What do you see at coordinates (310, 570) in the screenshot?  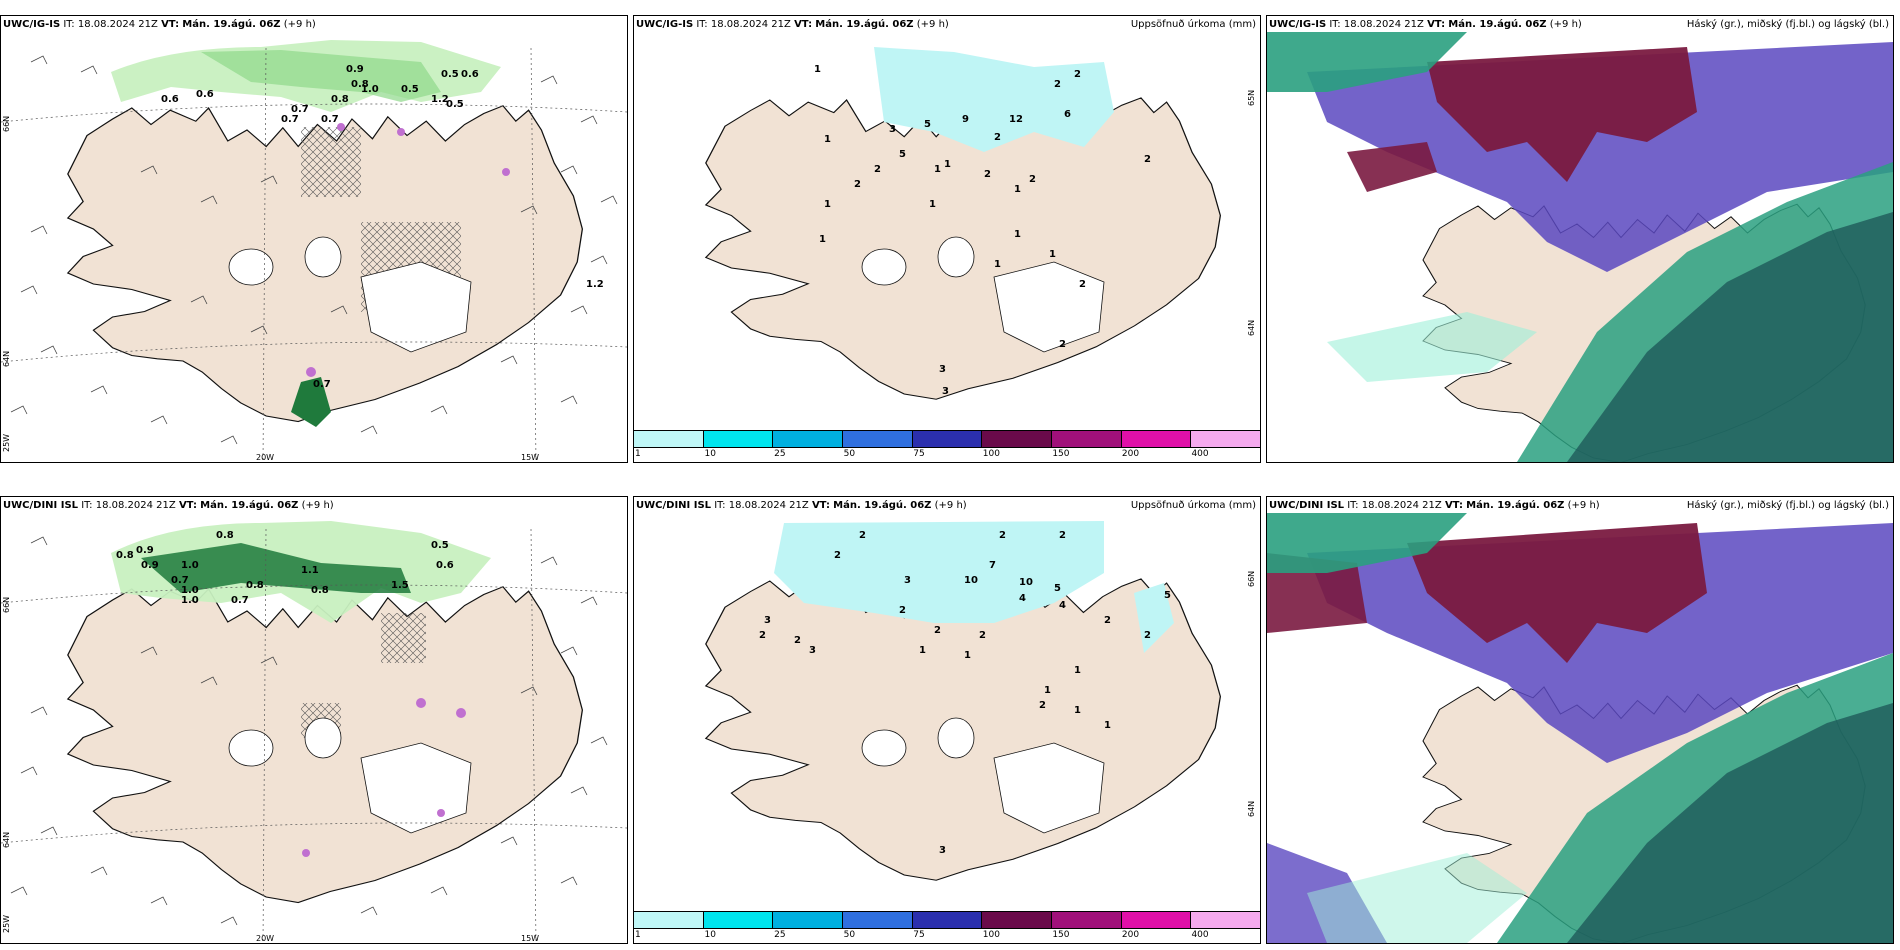 I see `precip-value: 1.1` at bounding box center [310, 570].